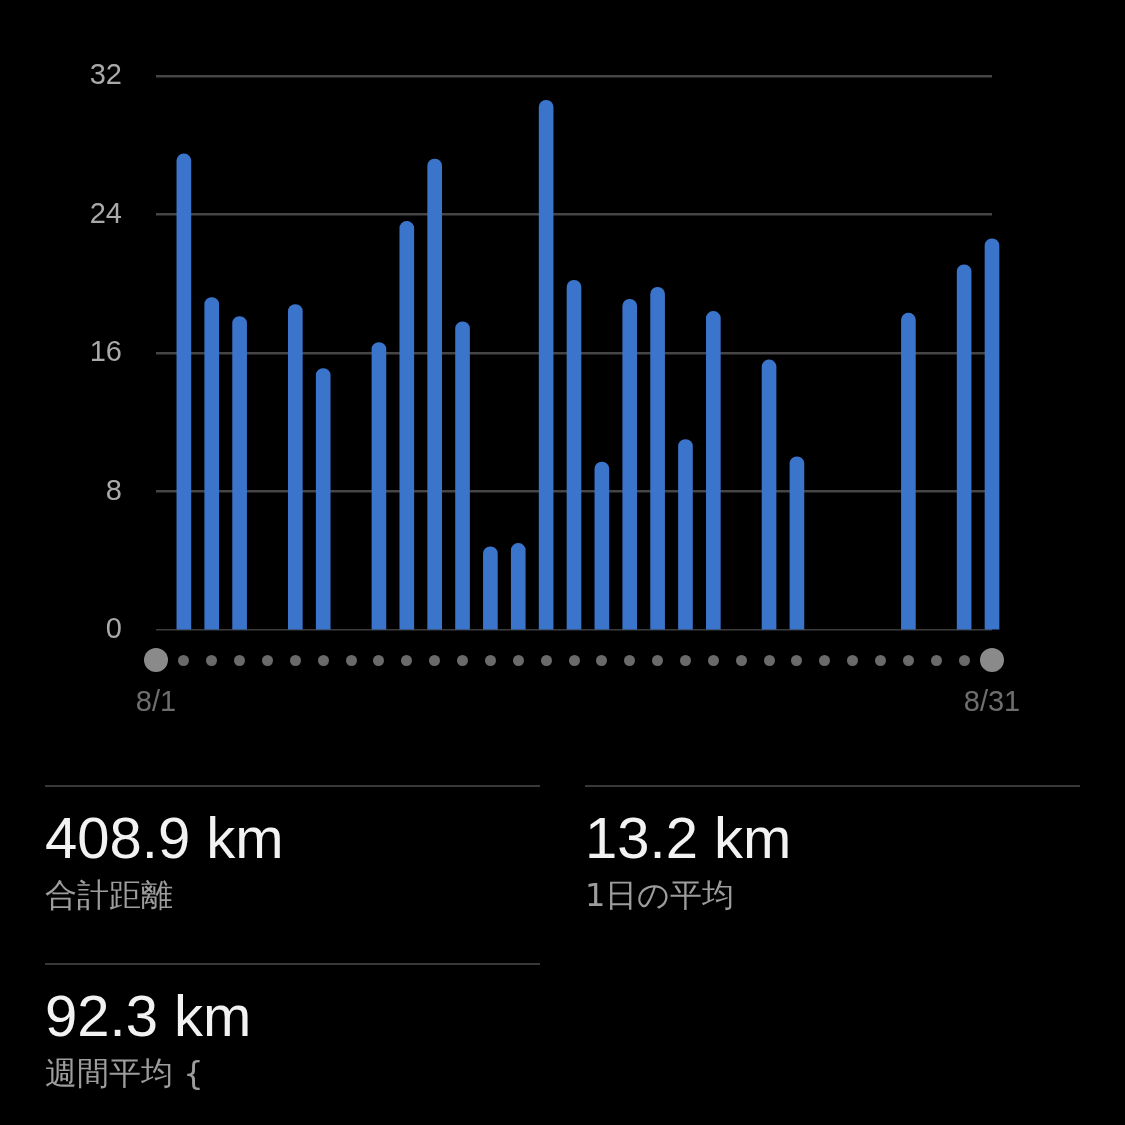 This screenshot has width=1125, height=1125. Describe the element at coordinates (113, 489) in the screenshot. I see `y-tick-label: 8` at that location.